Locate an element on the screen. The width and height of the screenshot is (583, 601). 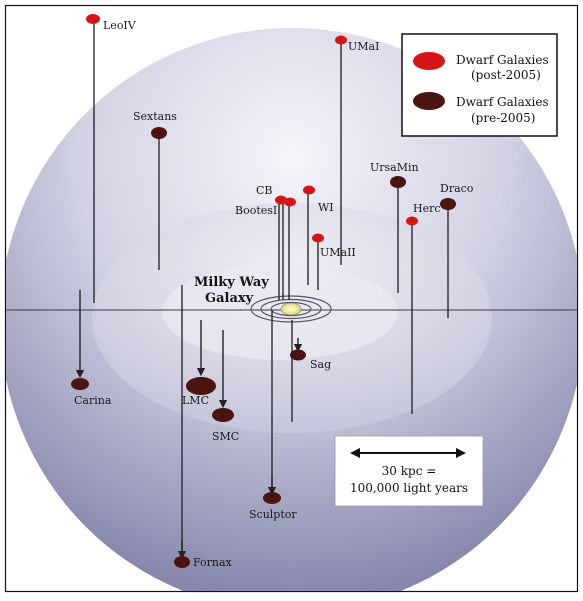
marker-carina is located at coordinates (80, 384).